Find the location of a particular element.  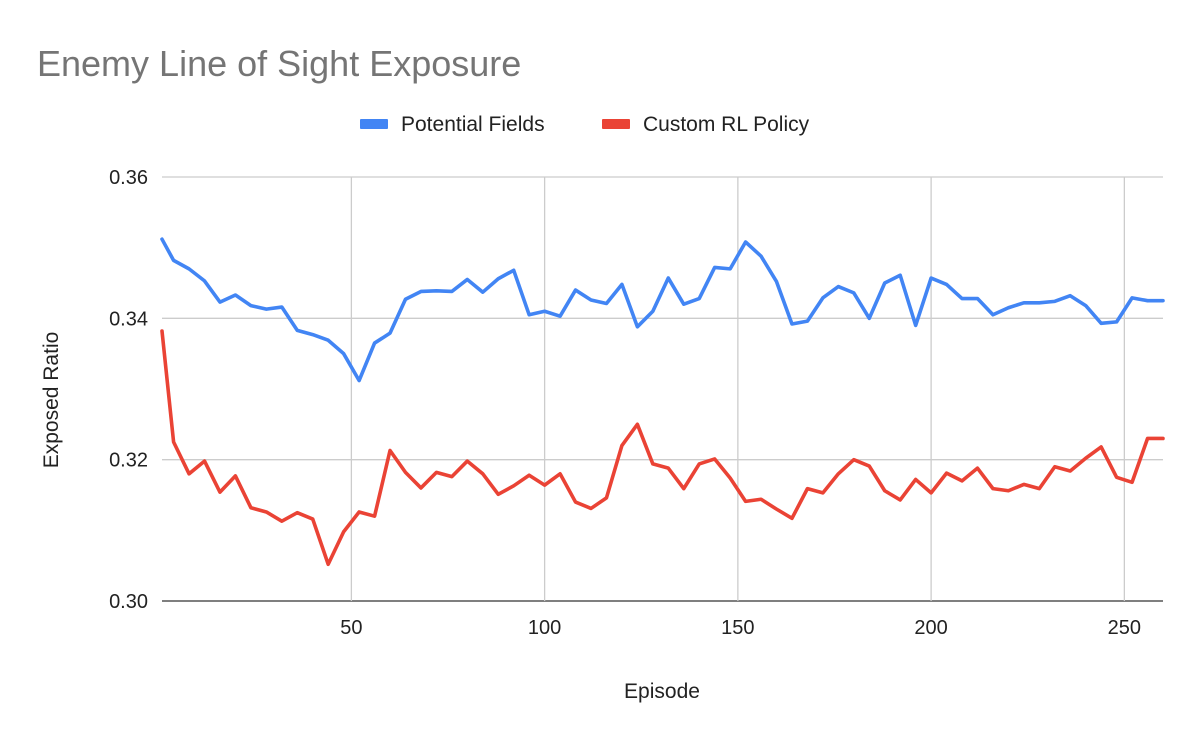

x-axis-title: Episode is located at coordinates (662, 691).